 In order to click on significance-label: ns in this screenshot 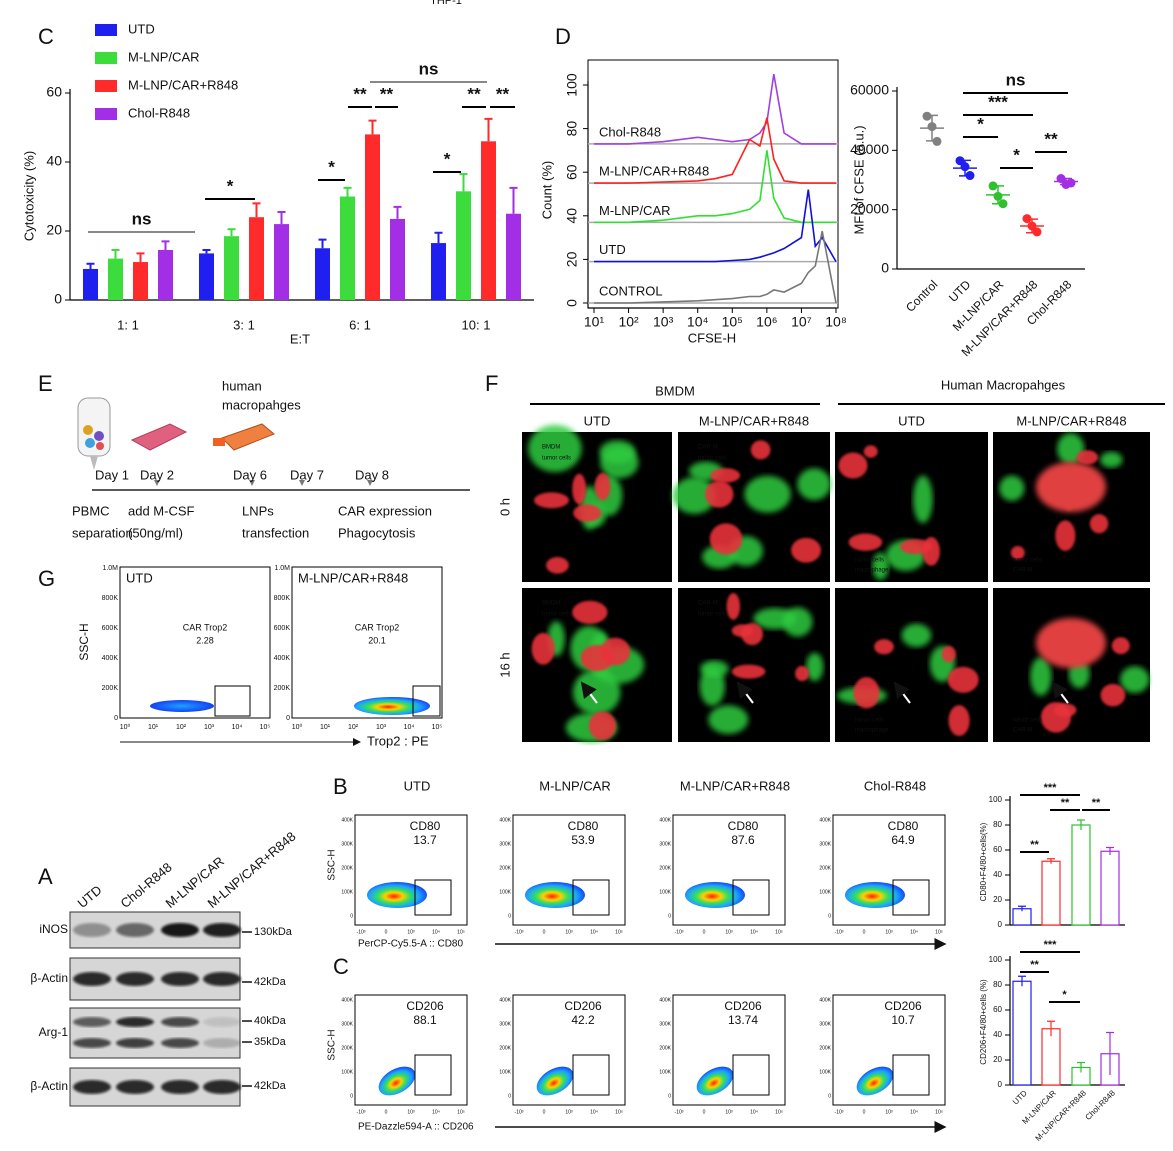, I will do `click(429, 68)`.